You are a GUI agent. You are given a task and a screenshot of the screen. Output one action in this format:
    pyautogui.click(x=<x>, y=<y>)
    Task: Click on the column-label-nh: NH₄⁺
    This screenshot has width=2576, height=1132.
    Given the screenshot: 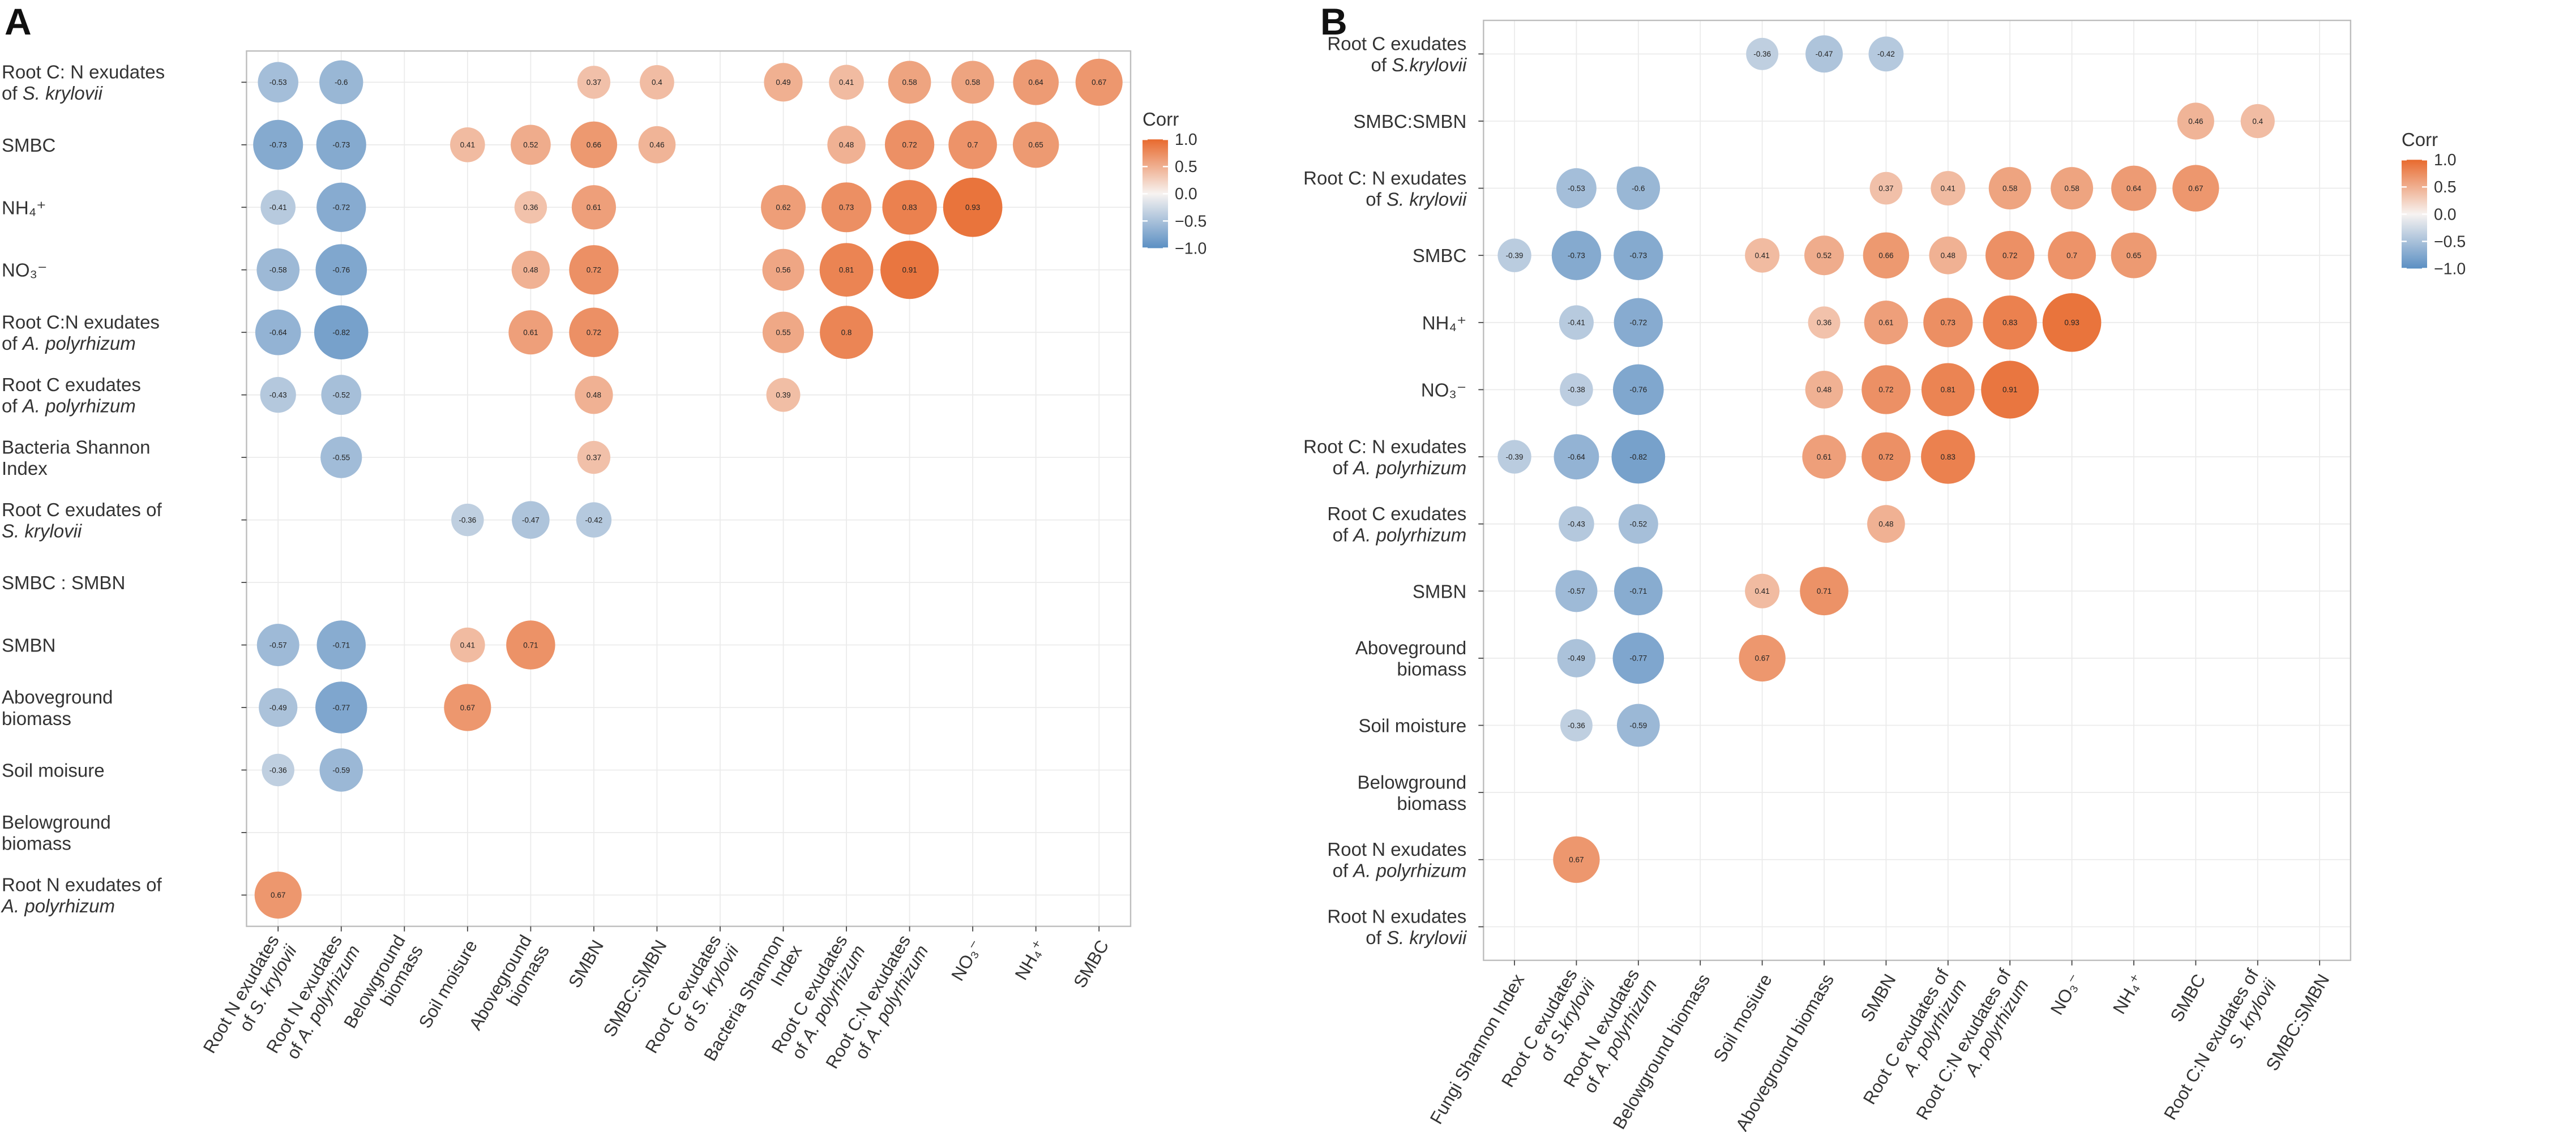 What is the action you would take?
    pyautogui.click(x=1030, y=959)
    